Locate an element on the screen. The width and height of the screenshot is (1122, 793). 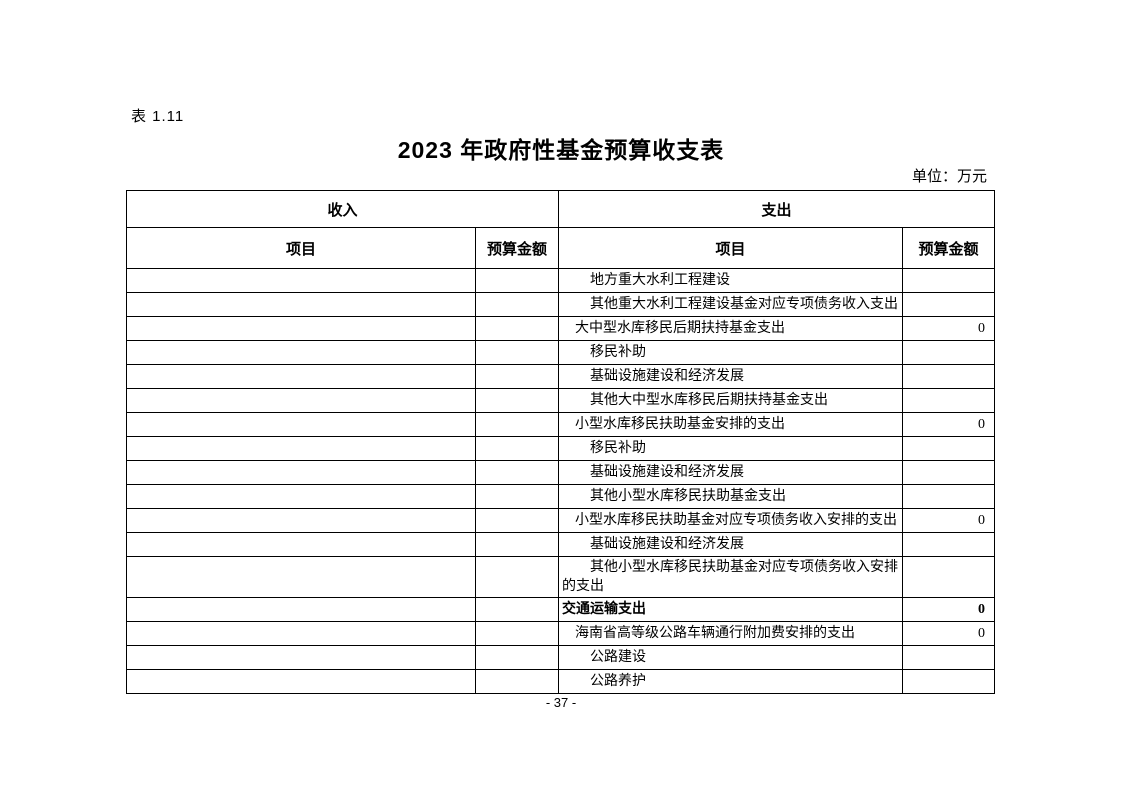
table-row: 小型水库移民扶助基金安排的支出 0 is located at coordinates (561, 424).